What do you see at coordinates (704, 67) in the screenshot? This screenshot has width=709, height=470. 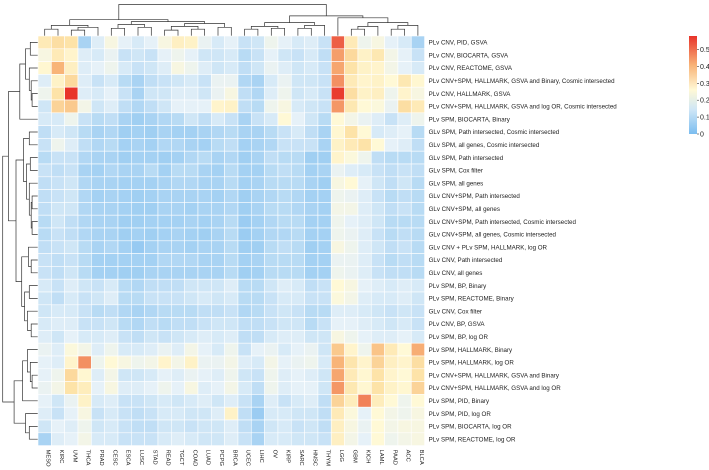 I see `colorbar-tick-label: 0.4` at bounding box center [704, 67].